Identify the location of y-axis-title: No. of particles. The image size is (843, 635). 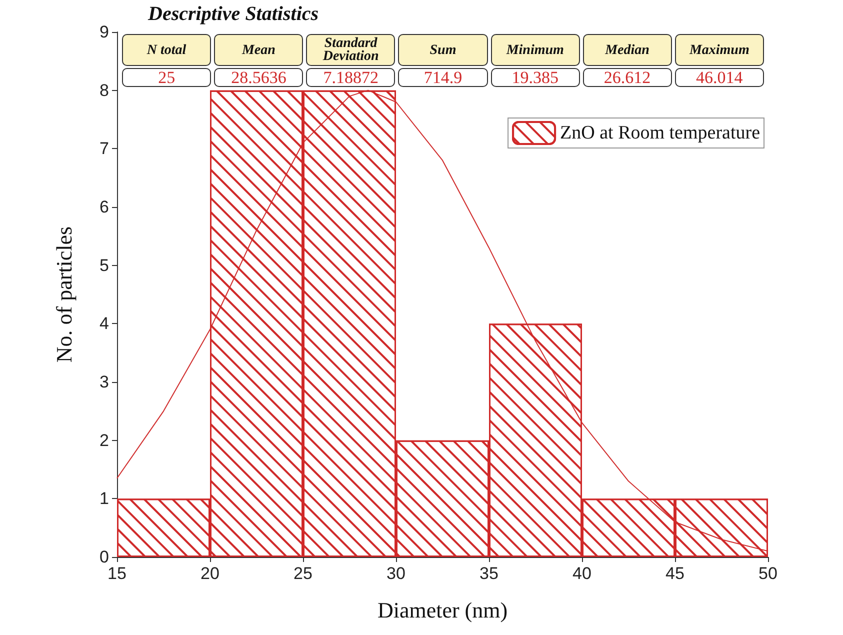
(64, 294).